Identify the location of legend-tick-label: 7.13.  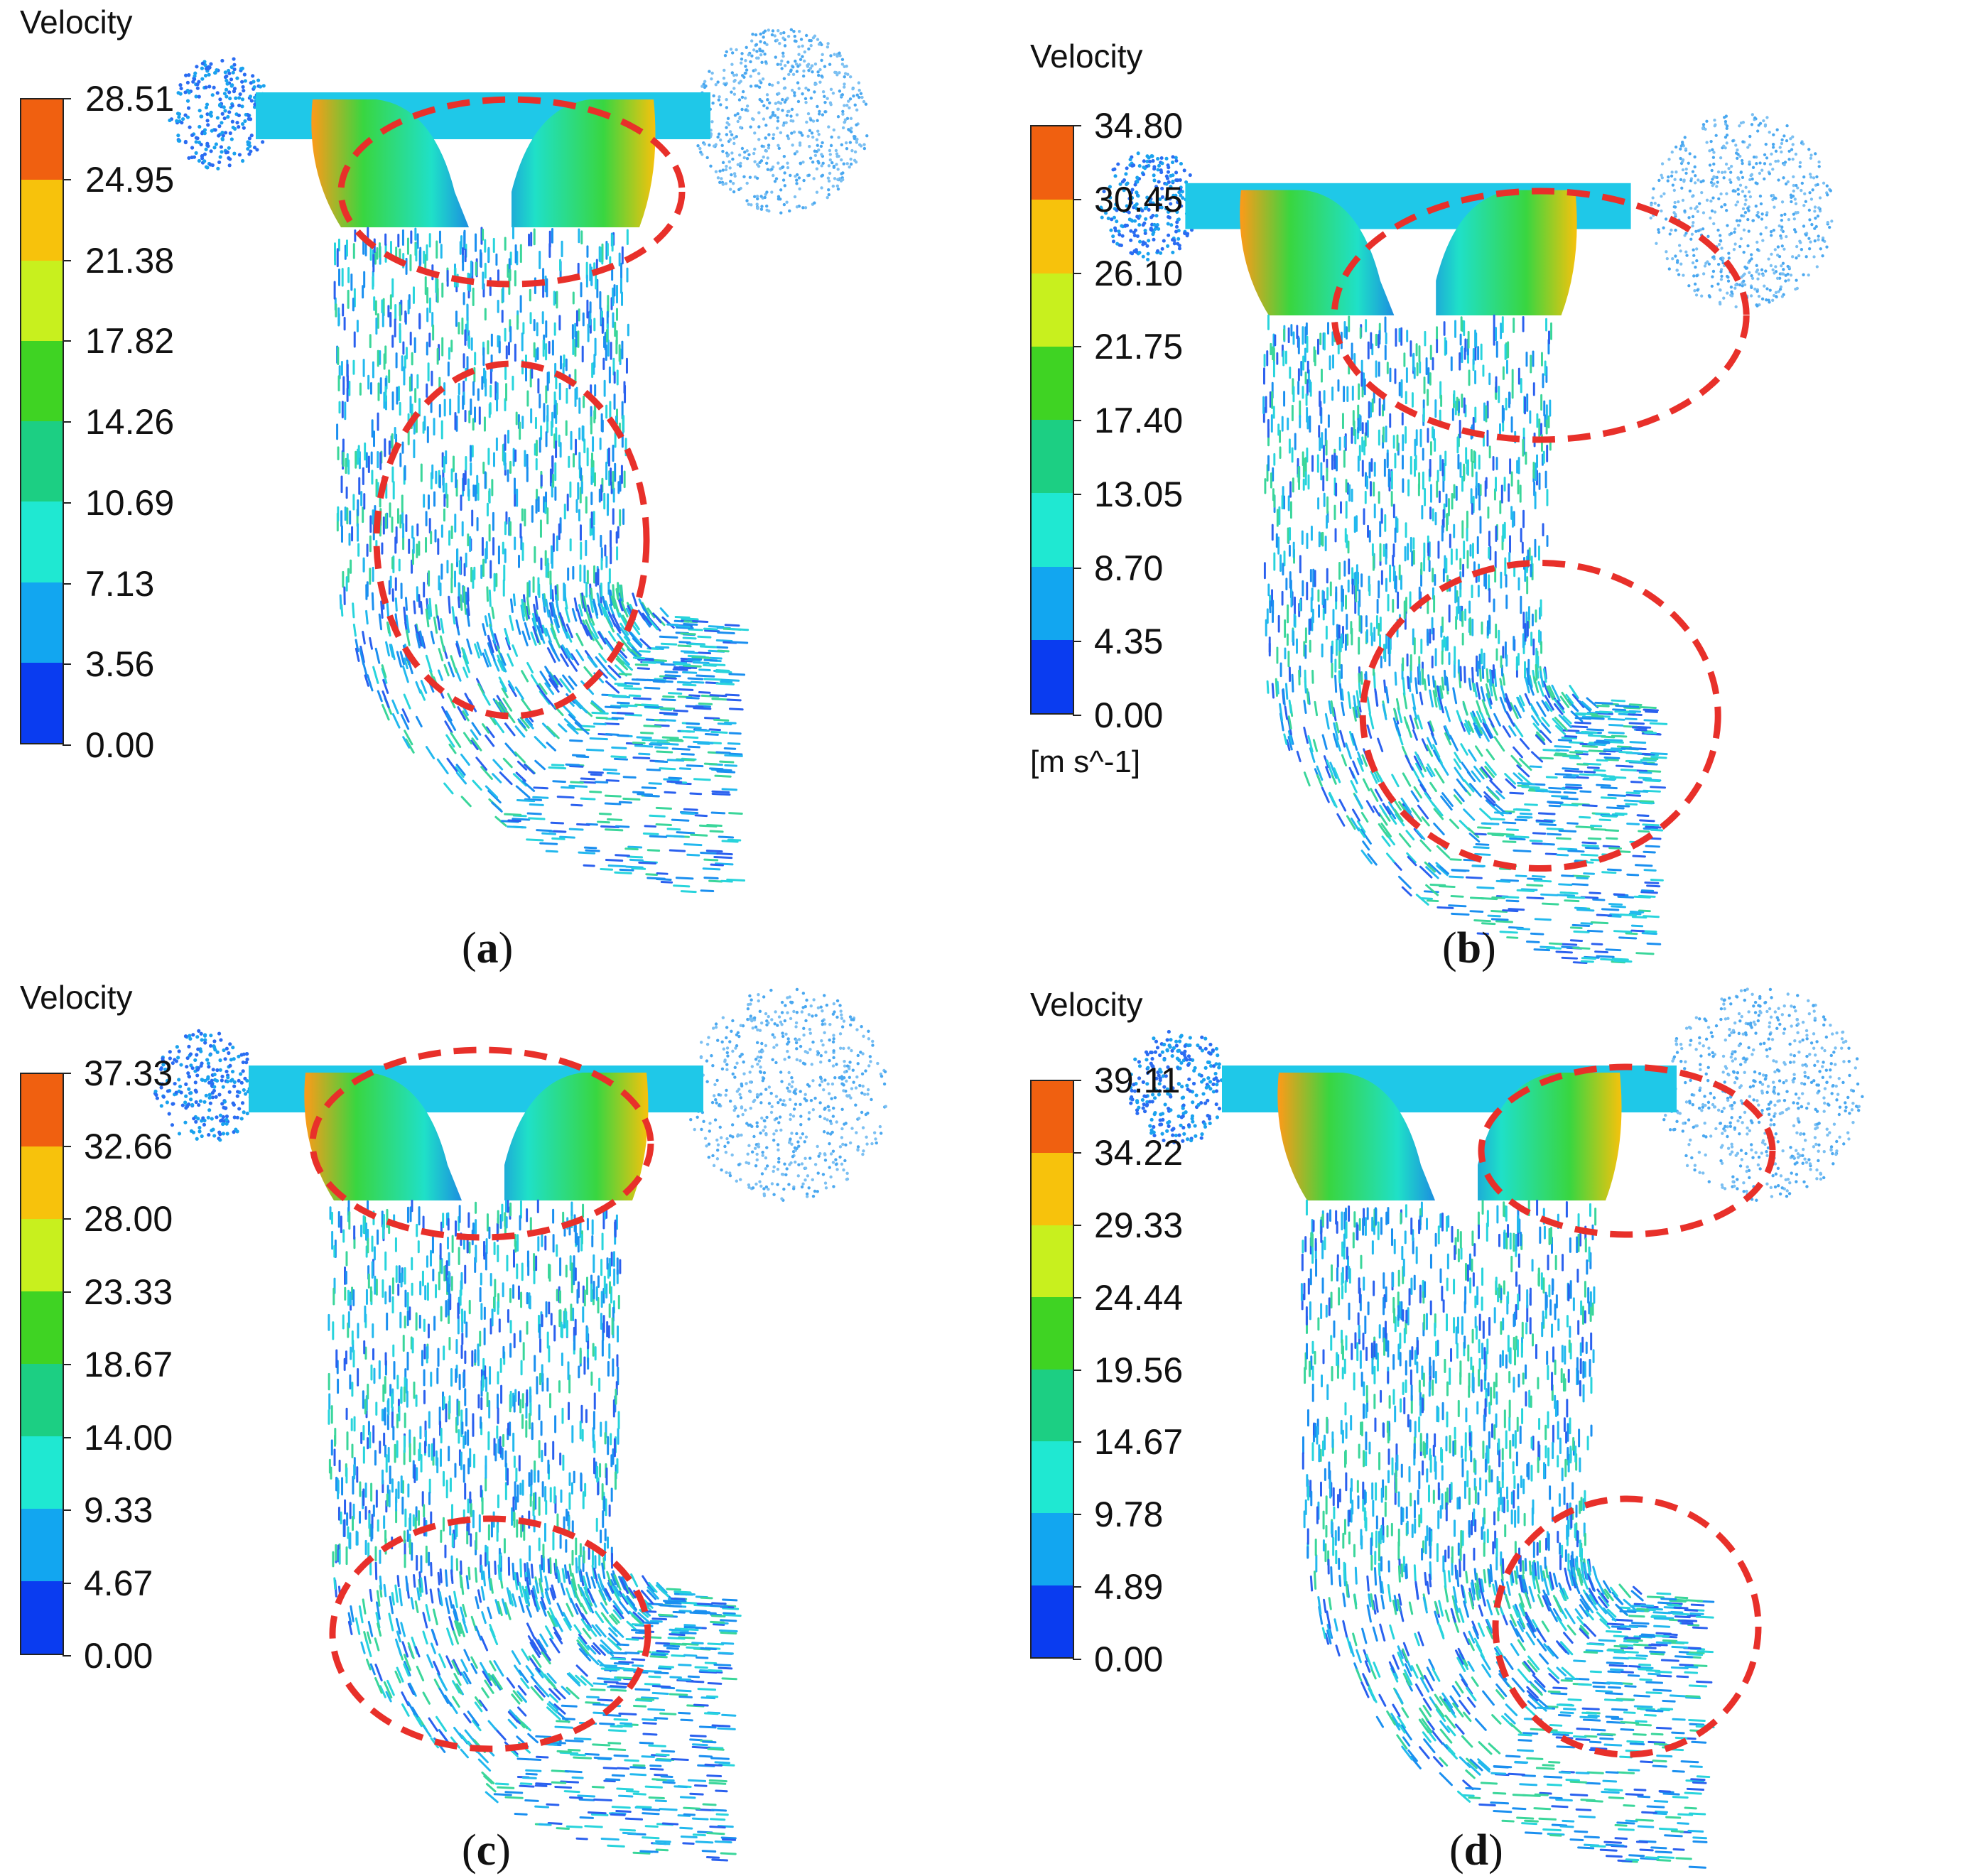
(119, 583).